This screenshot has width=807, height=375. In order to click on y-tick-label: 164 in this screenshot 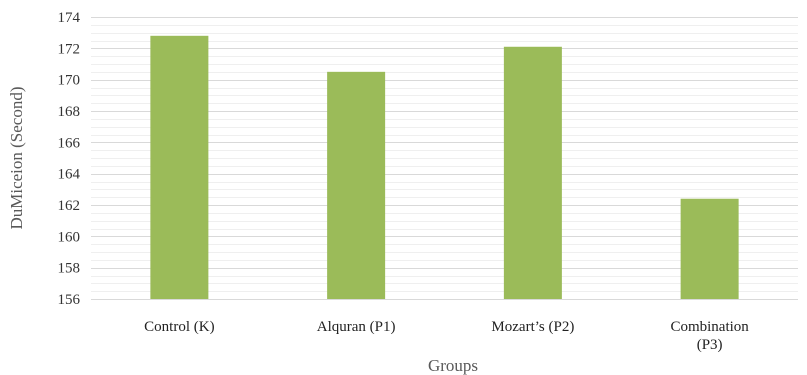, I will do `click(69, 175)`.